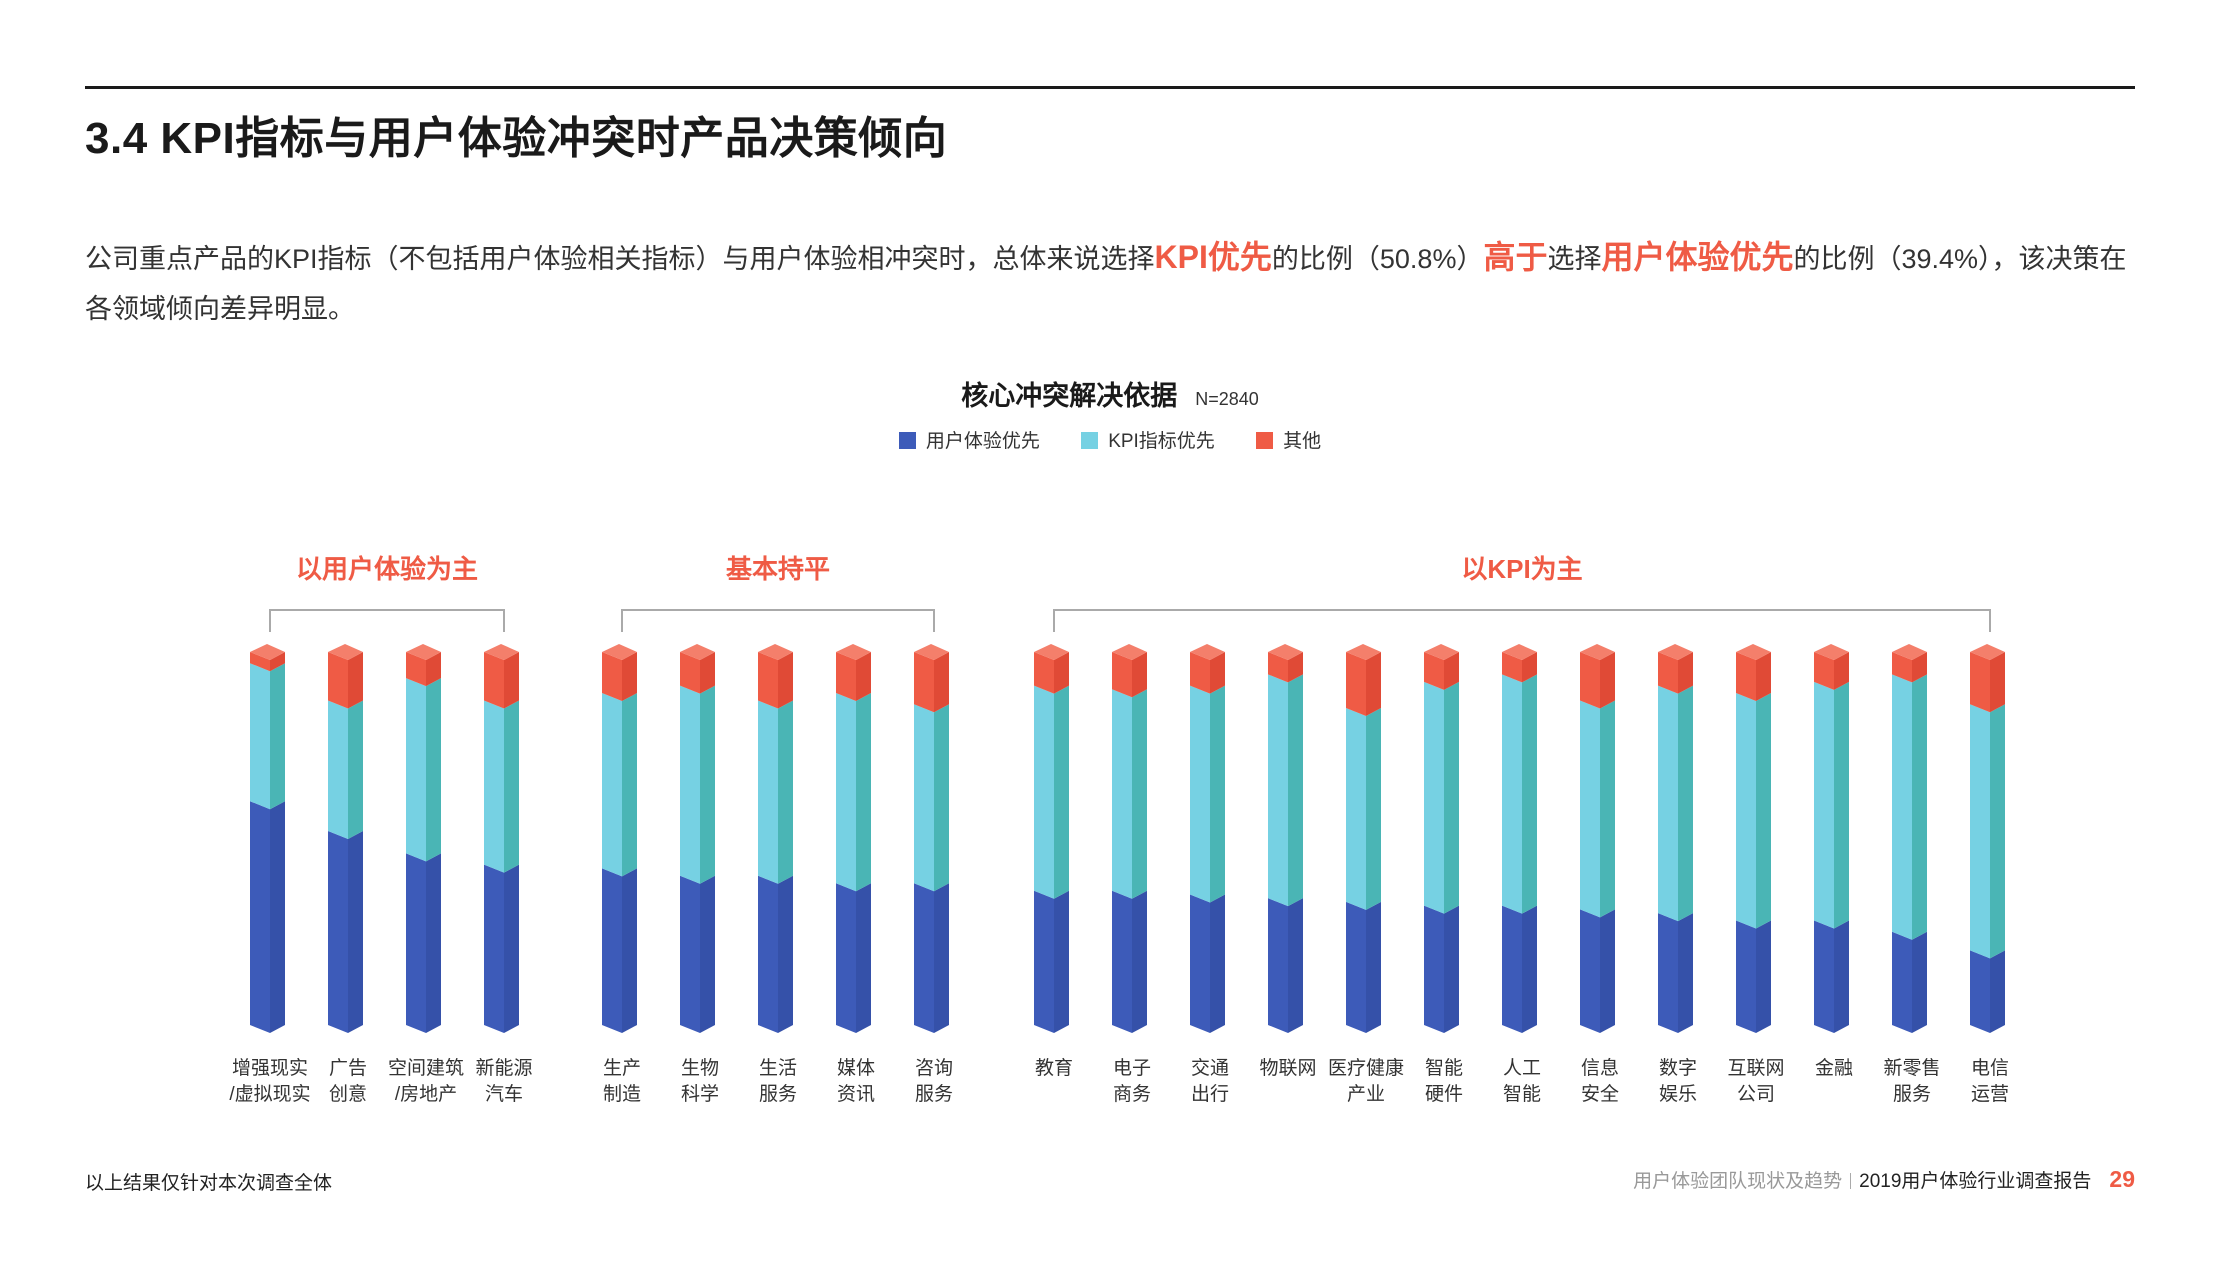  I want to click on category-label: 创意, so click(348, 1094).